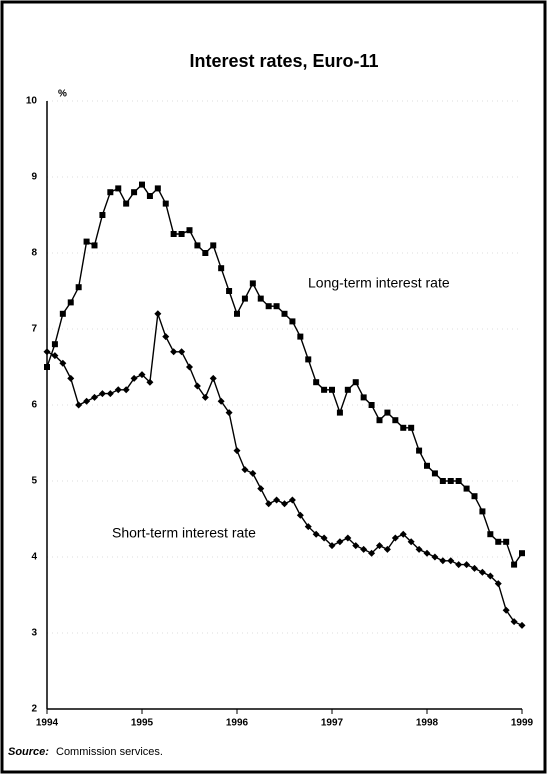 Image resolution: width=547 pixels, height=774 pixels. What do you see at coordinates (34, 405) in the screenshot?
I see `y-tick-label: 6` at bounding box center [34, 405].